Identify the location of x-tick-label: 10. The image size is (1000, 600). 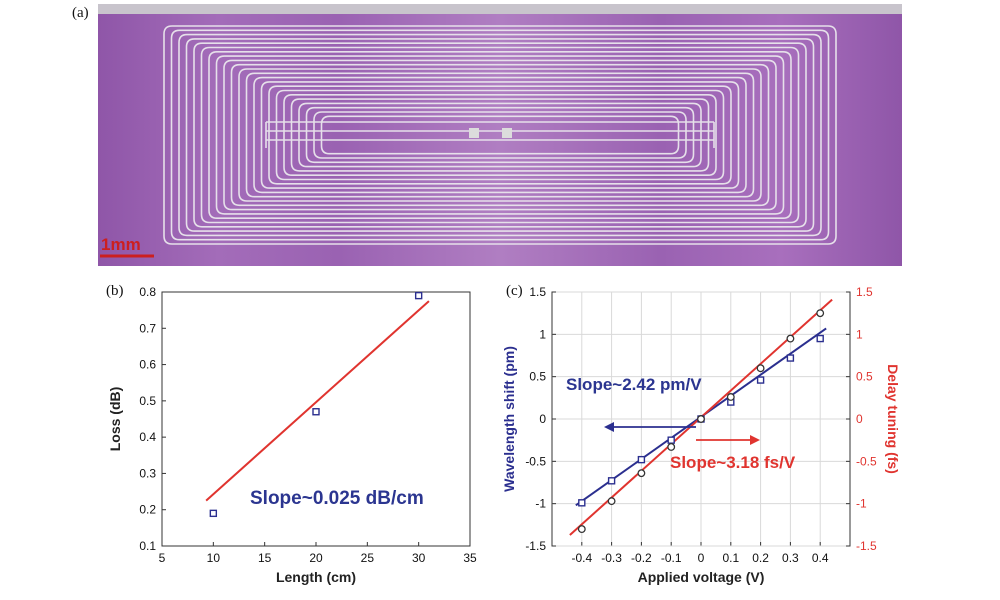
(214, 558).